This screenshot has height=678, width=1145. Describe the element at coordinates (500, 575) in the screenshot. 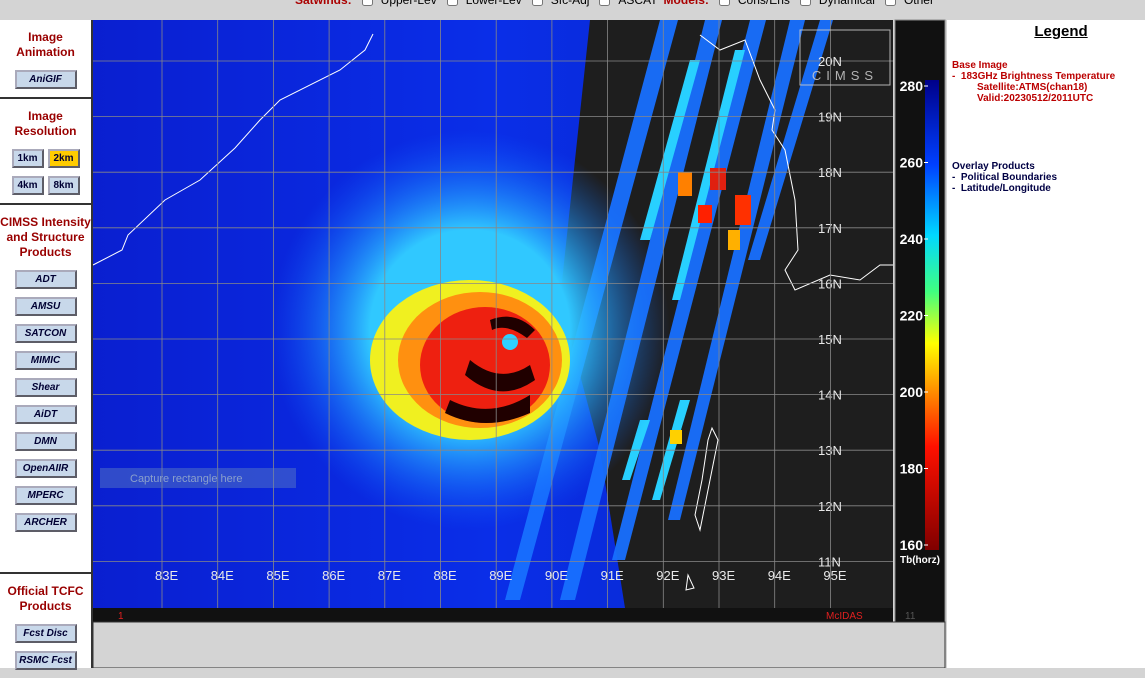

I see `longitude-label: 89E` at that location.